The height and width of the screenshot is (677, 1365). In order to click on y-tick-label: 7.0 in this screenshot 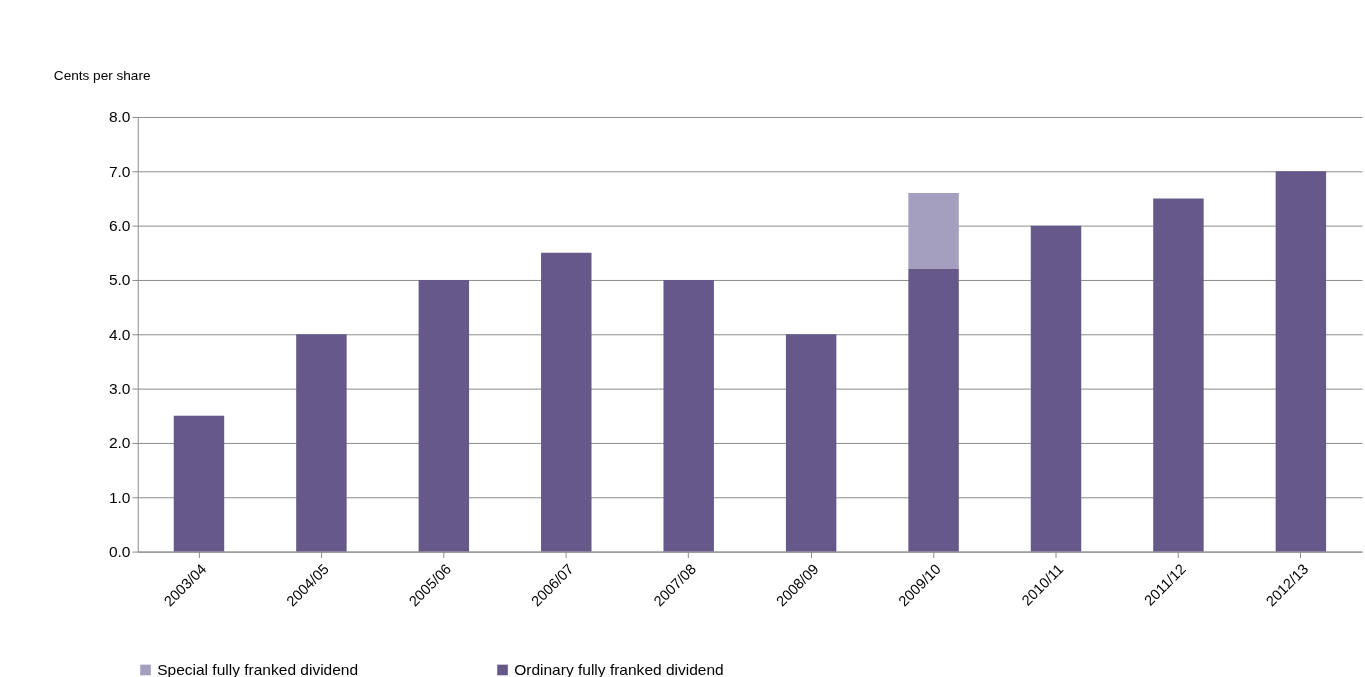, I will do `click(119, 171)`.